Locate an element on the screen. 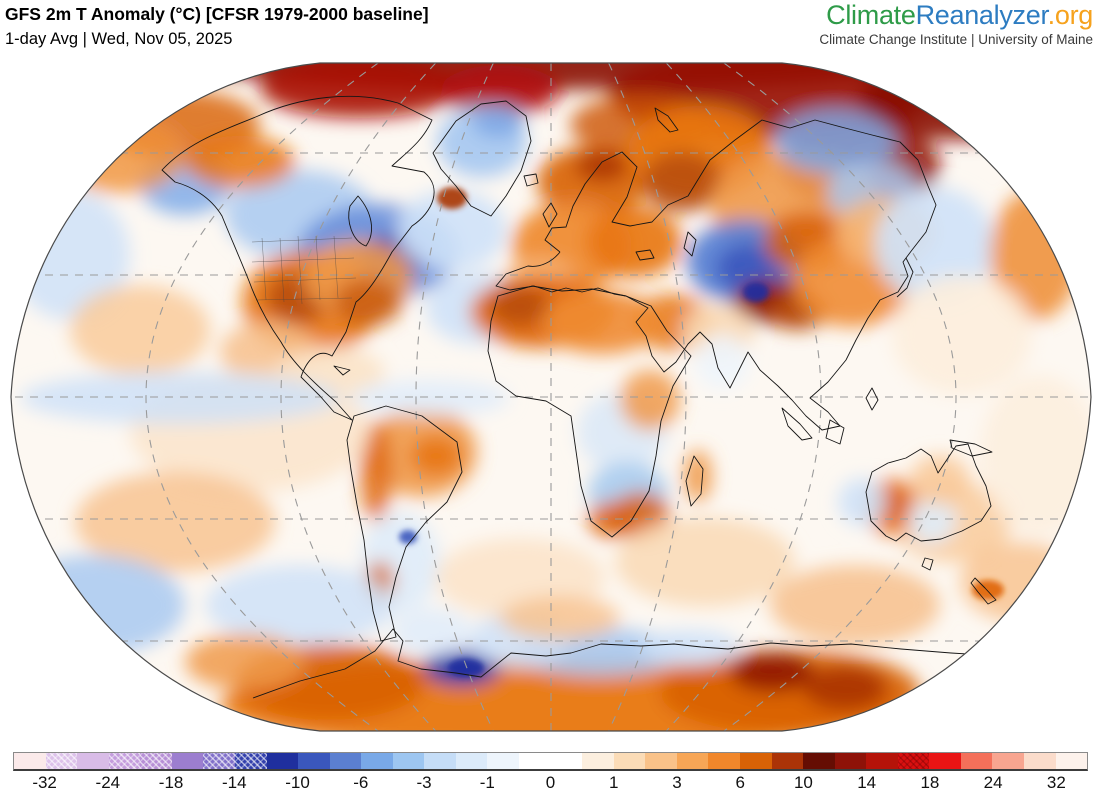 The width and height of the screenshot is (1100, 794). colorbar-labels: -32 -24 -18 -14 -10 -6 -3 -1 0 1 3 6 10 14 18 24 32 is located at coordinates (550, 783).